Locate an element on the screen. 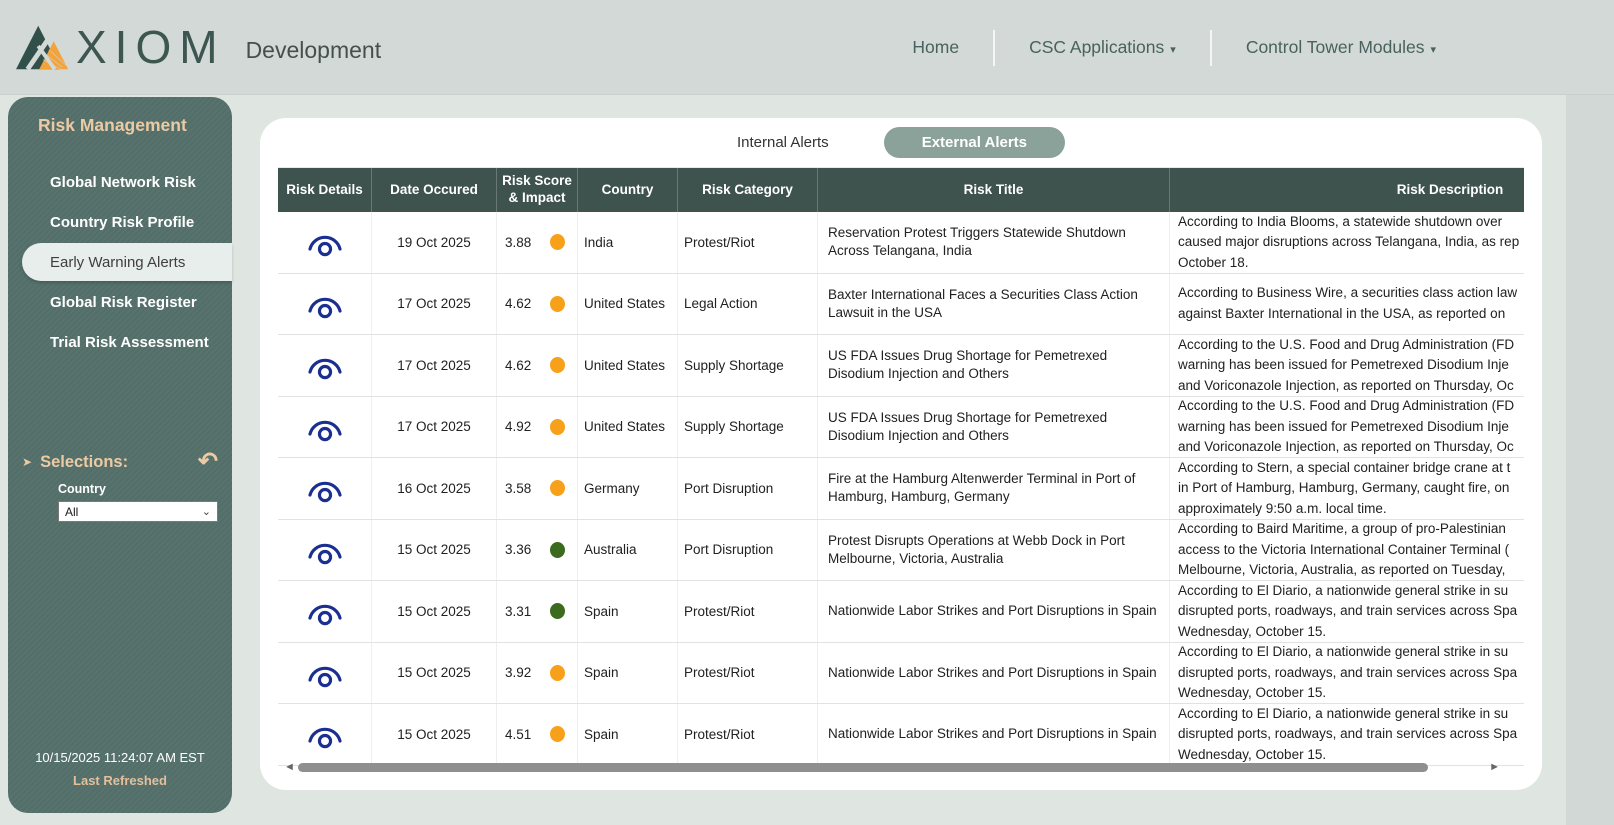 The image size is (1614, 825). col-header-risk-category: Risk Category is located at coordinates (748, 190).